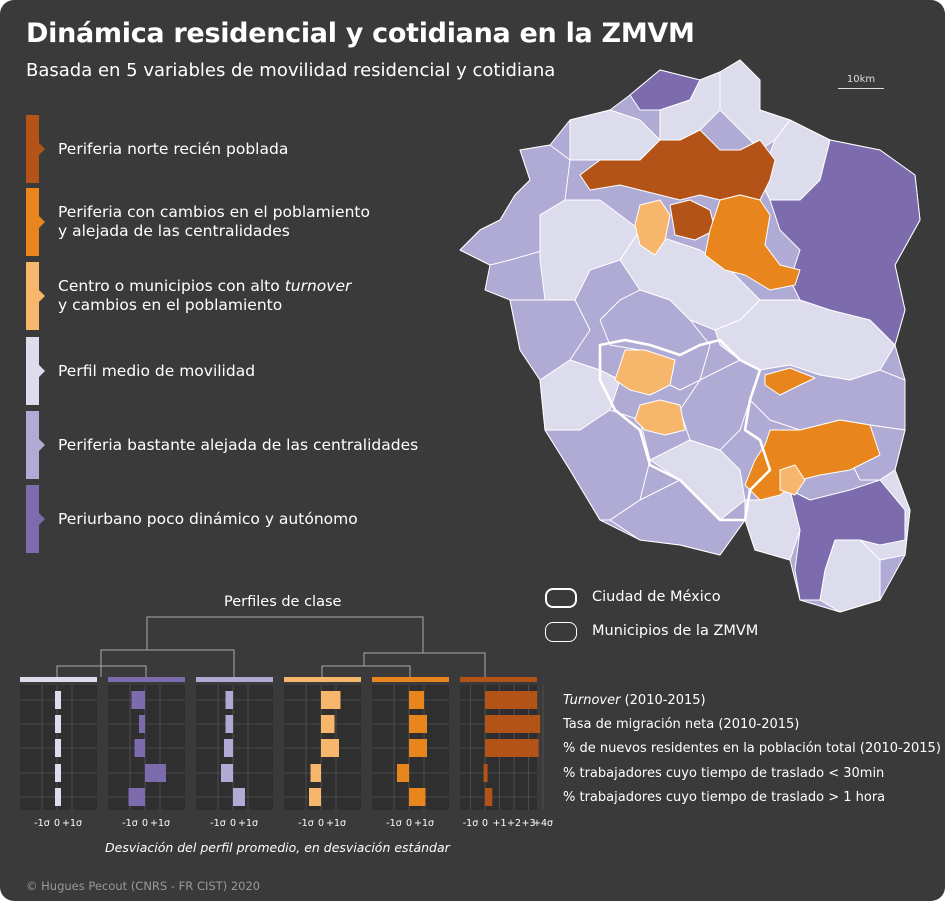 This screenshot has width=945, height=901. I want to click on legend-label: Periferia con cambios en el poblamiento, so click(214, 212).